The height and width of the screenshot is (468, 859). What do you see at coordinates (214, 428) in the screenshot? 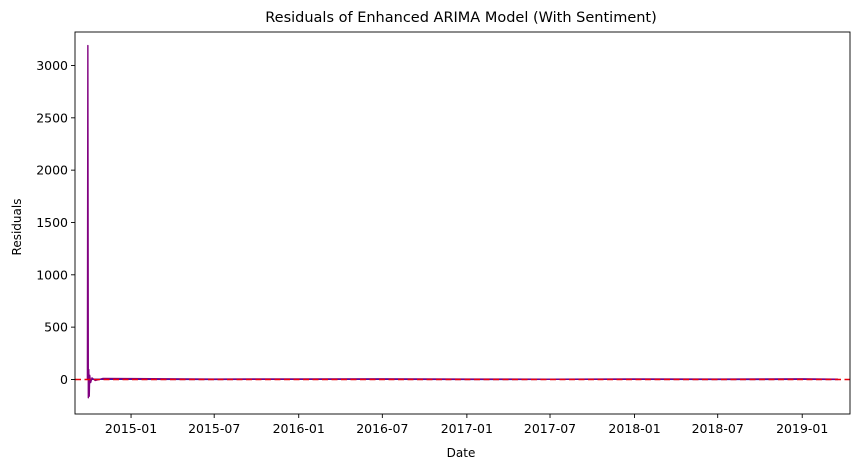
I see `x-tick-label: 2015-07` at bounding box center [214, 428].